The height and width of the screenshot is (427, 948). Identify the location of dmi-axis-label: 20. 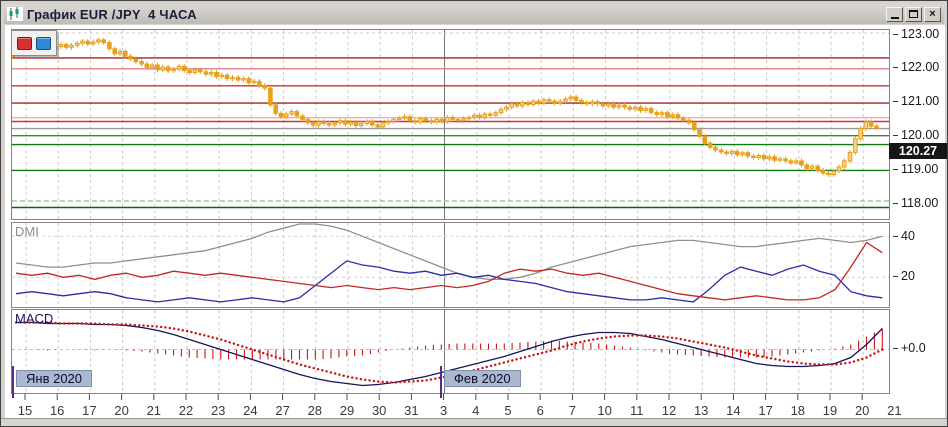
(919, 276).